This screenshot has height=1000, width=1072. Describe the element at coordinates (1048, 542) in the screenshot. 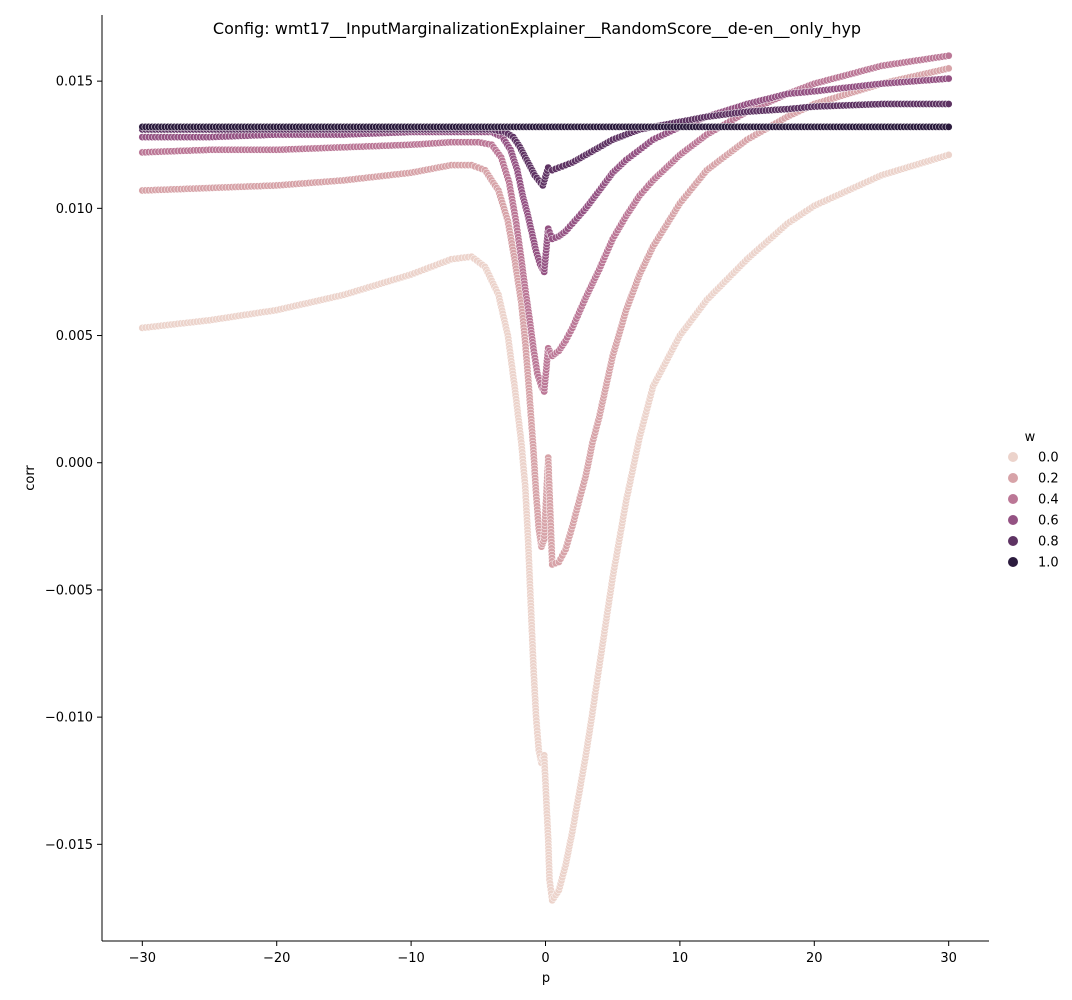

I see `legend-label: 0.8` at that location.